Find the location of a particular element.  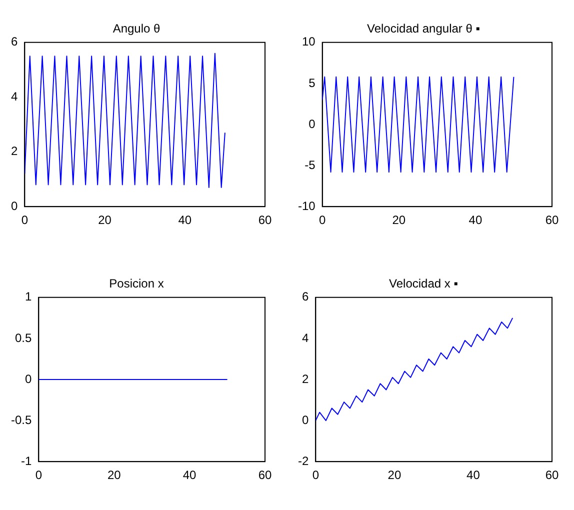

y-tick-label: -0.5 is located at coordinates (21, 419).